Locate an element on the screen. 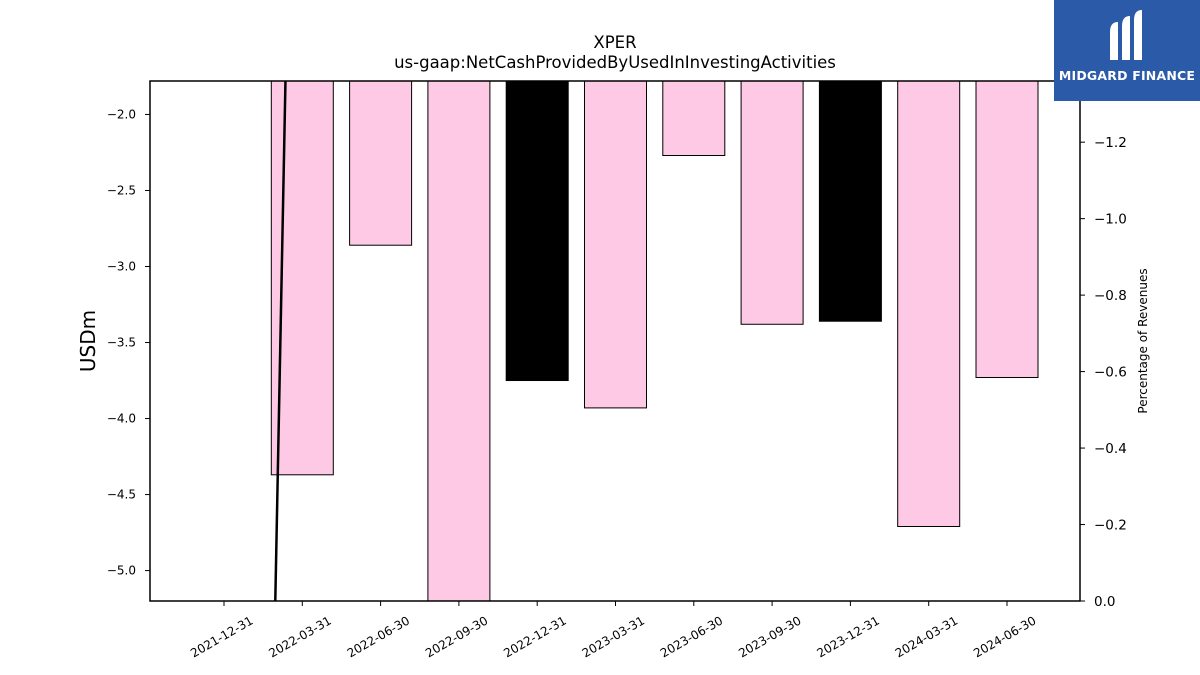 The width and height of the screenshot is (1200, 675). x-tick-label: 2021-12-31 is located at coordinates (221, 636).